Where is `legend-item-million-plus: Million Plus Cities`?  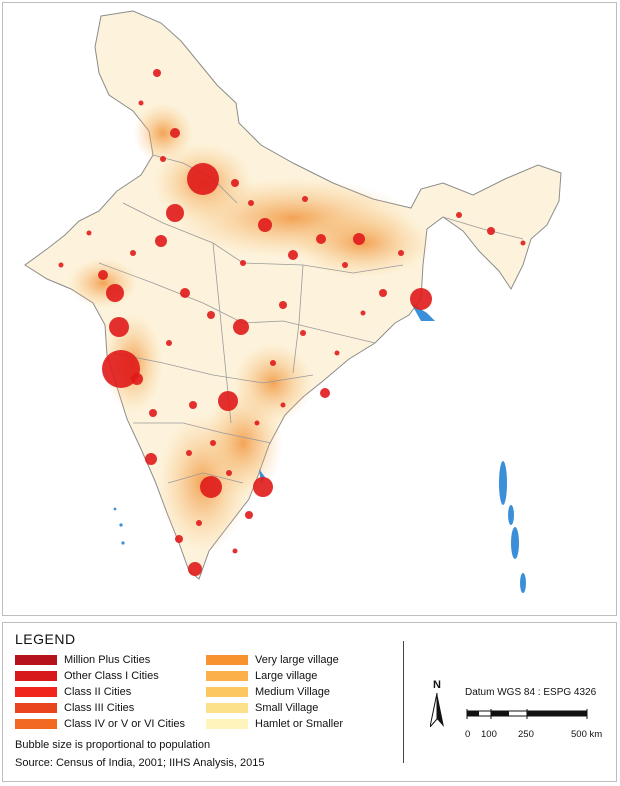
legend-item-million-plus: Million Plus Cities is located at coordinates (82, 660).